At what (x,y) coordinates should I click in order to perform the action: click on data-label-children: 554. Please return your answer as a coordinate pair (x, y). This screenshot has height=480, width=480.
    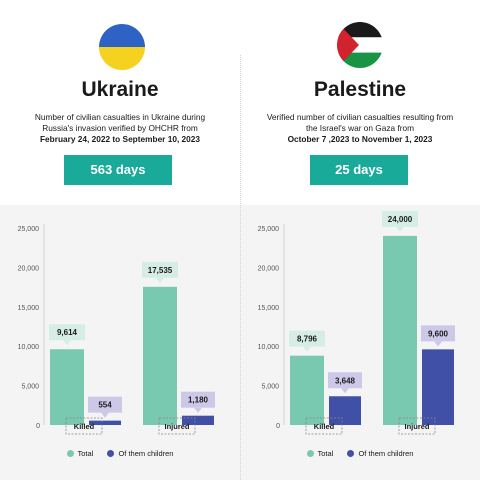
    Looking at the image, I should click on (105, 405).